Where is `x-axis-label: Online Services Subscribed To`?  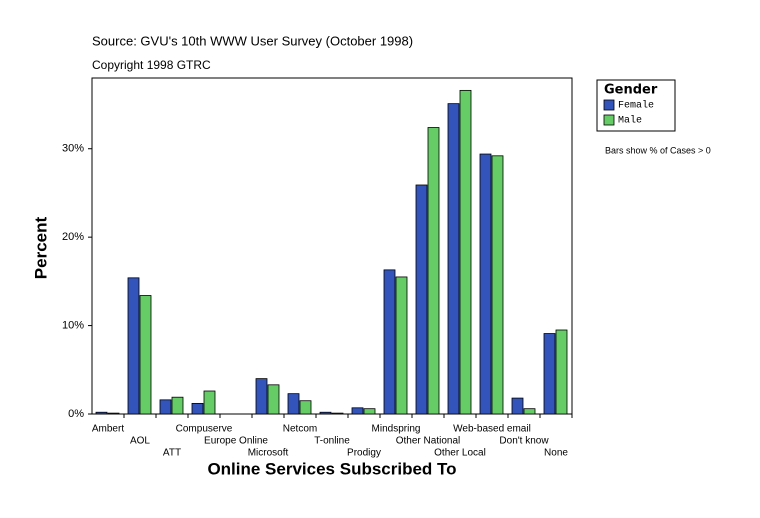
x-axis-label: Online Services Subscribed To is located at coordinates (331, 468).